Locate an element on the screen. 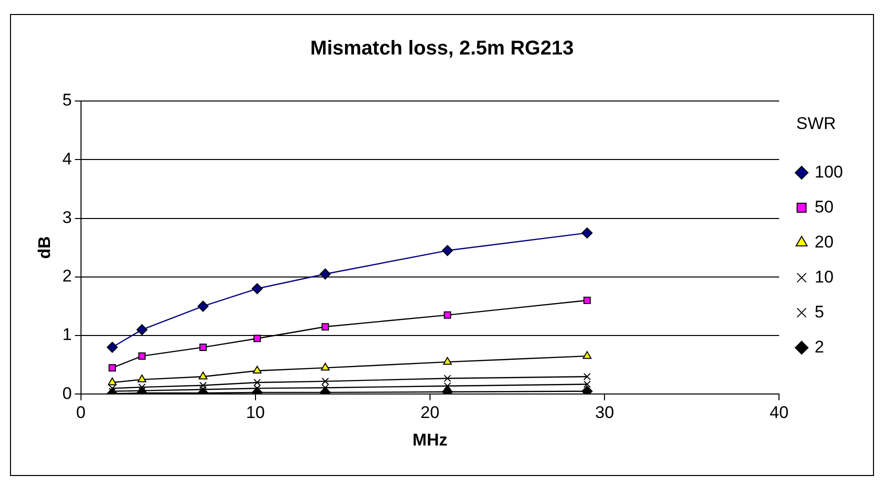 The height and width of the screenshot is (480, 885). x-tick-label: 30 is located at coordinates (604, 412).